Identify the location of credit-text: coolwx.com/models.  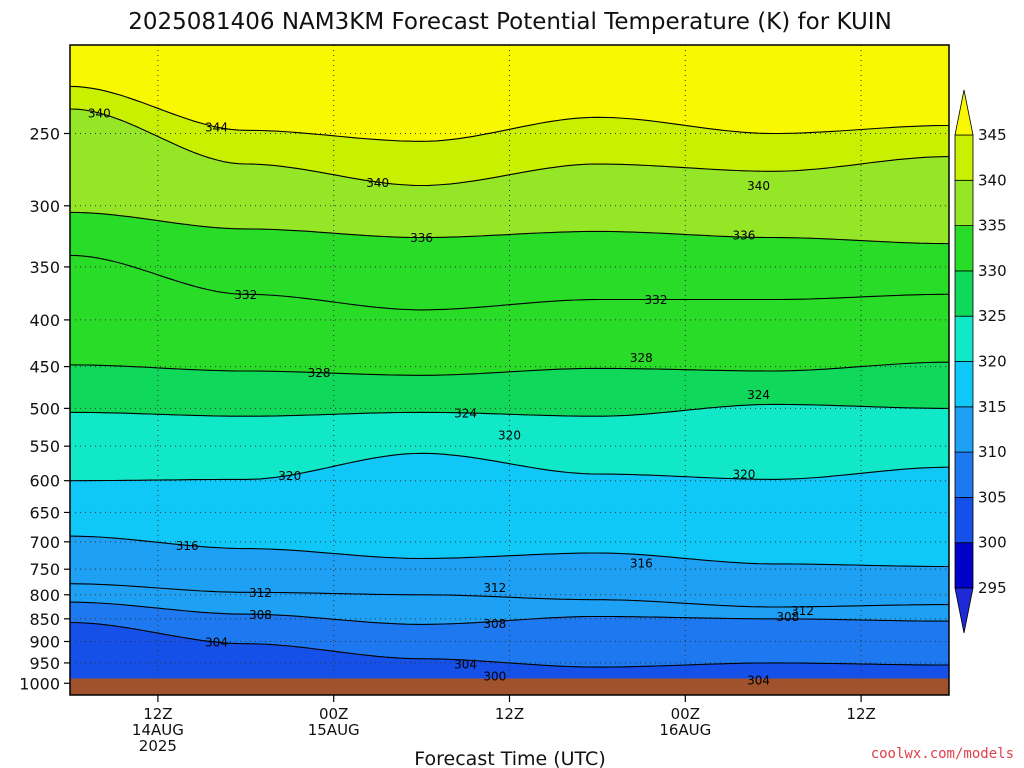
(942, 754).